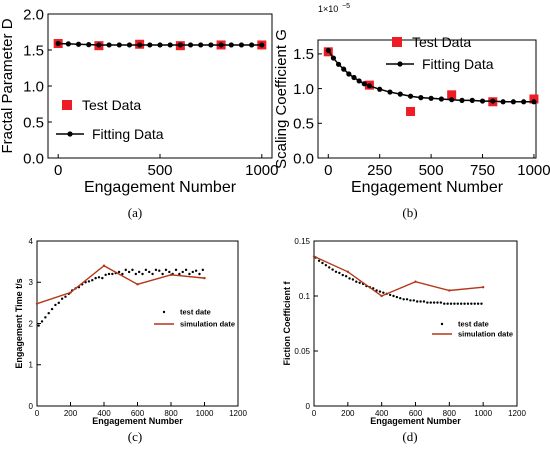 The height and width of the screenshot is (451, 550). Describe the element at coordinates (135, 436) in the screenshot. I see `panel-caption: (c)` at that location.